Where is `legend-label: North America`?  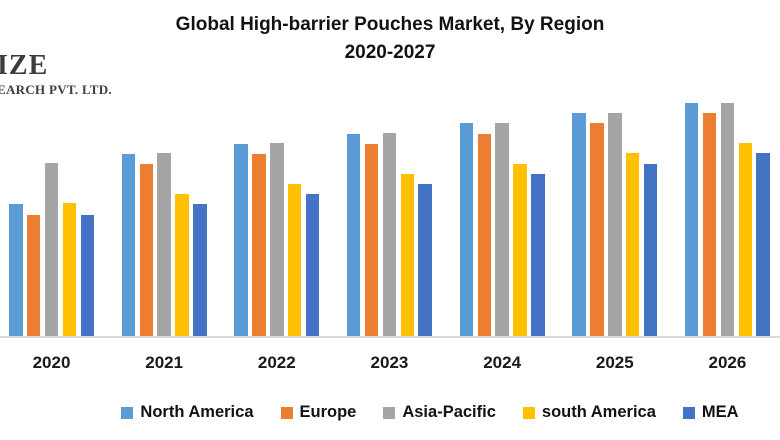
legend-label: North America is located at coordinates (197, 412).